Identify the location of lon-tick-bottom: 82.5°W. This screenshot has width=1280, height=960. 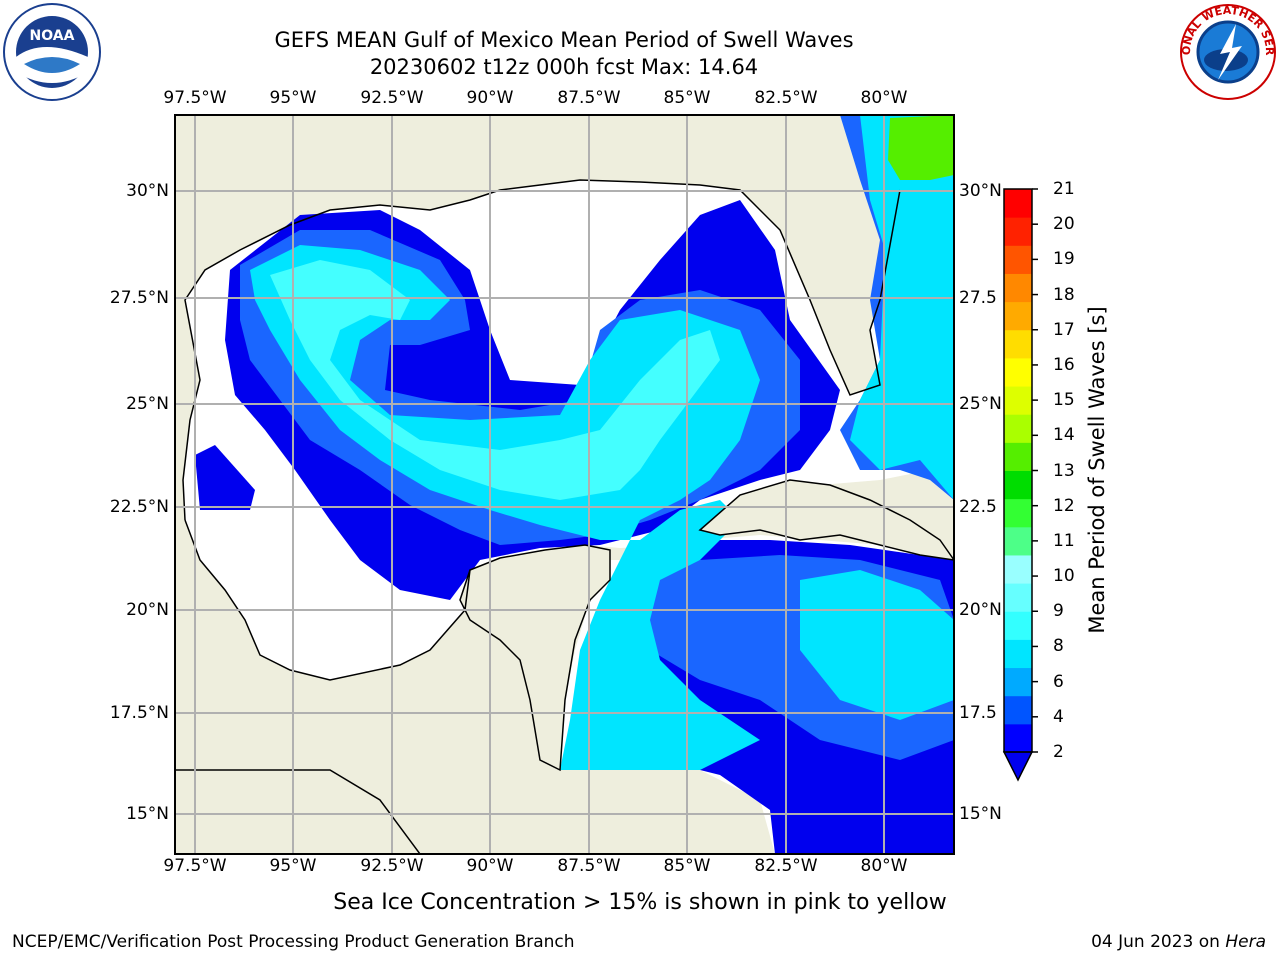
(786, 866).